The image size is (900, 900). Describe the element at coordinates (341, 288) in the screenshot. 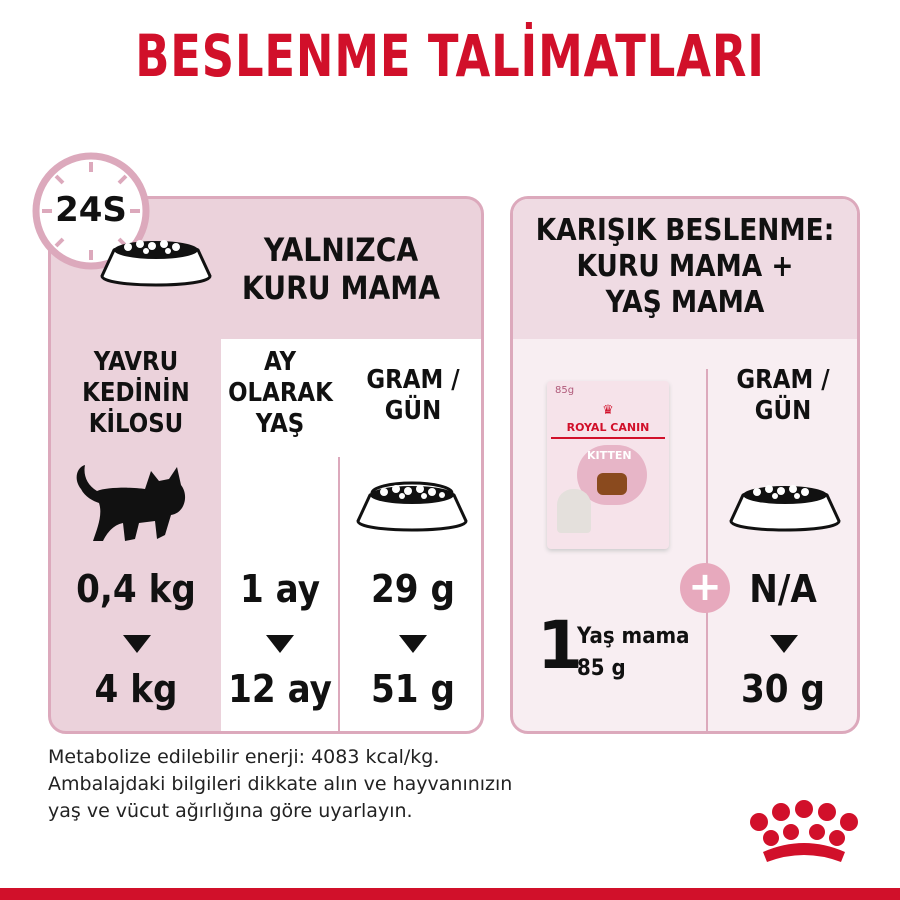

I see `heading-line: KURU MAMA` at that location.